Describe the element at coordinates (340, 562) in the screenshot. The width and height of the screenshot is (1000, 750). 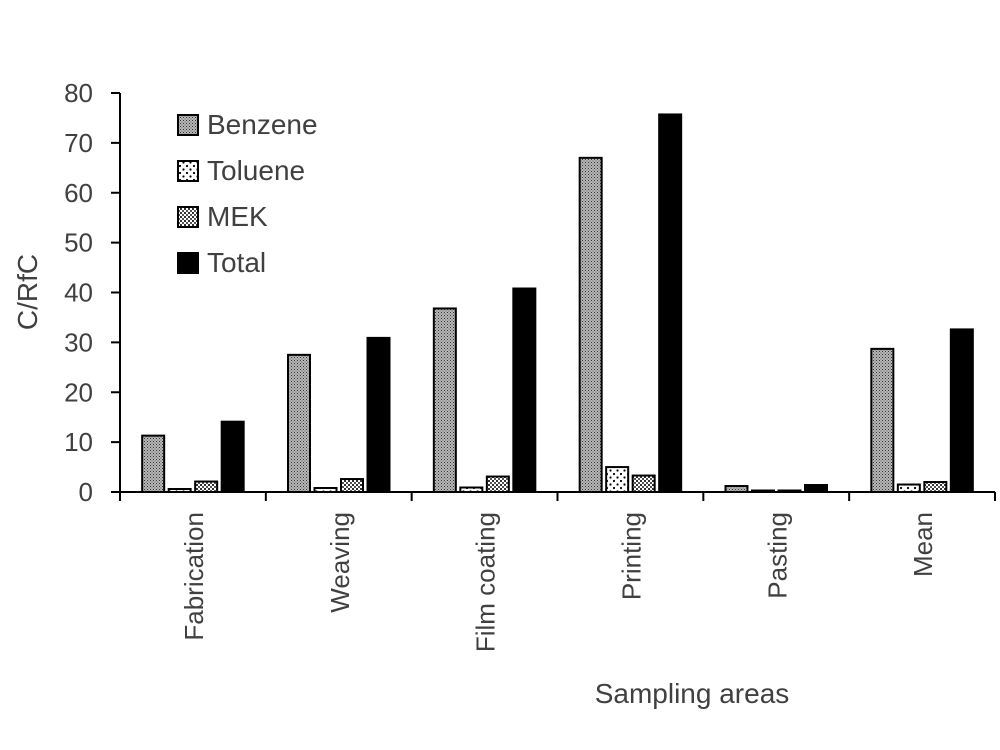
I see `x-category-label: Weaving` at that location.